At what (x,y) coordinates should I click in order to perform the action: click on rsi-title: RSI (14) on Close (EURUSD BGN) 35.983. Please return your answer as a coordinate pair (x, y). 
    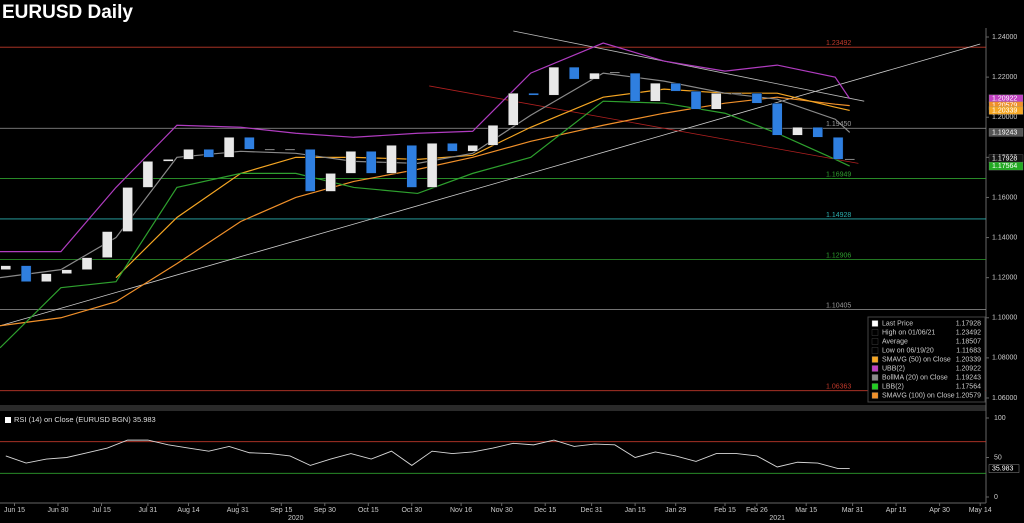
    Looking at the image, I should click on (85, 419).